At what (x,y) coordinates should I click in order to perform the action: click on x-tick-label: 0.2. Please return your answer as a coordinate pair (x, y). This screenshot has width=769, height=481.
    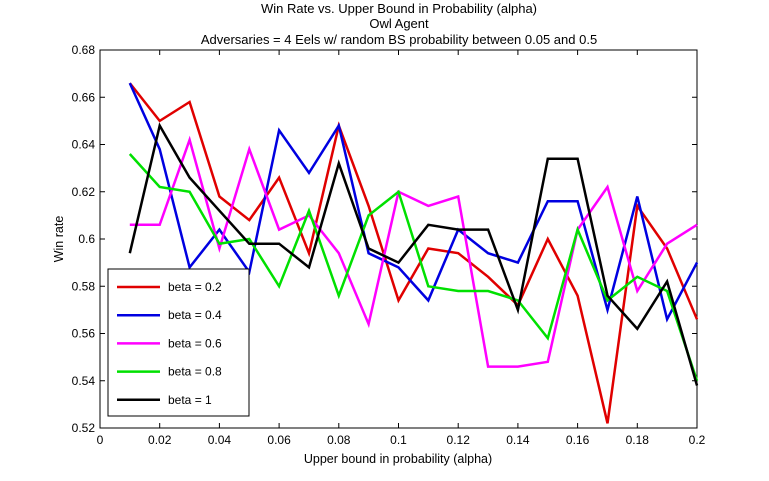
    Looking at the image, I should click on (697, 440).